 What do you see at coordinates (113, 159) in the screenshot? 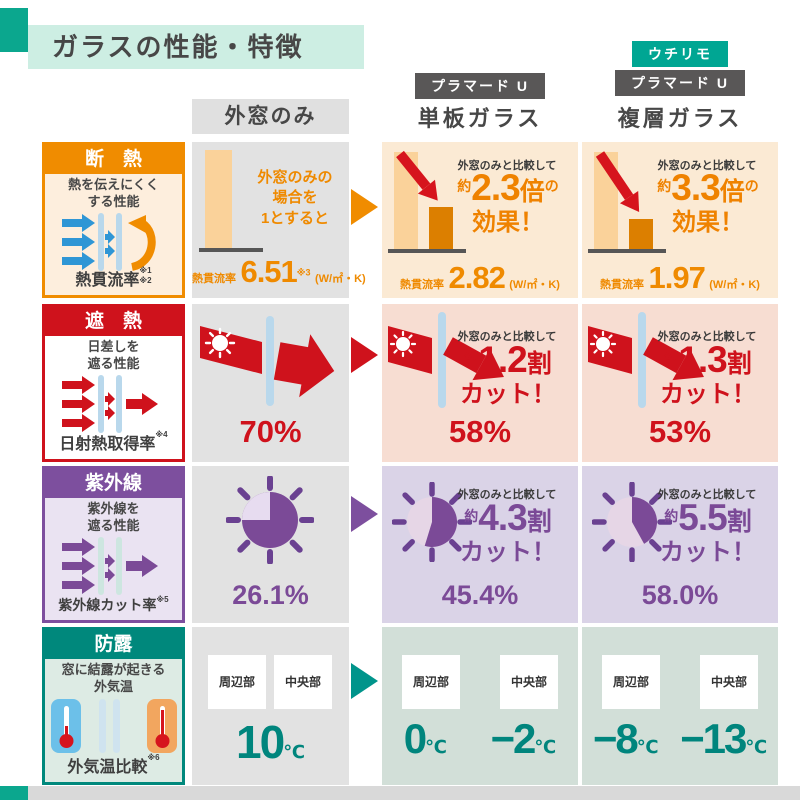
I see `insulation-category-title: 断 熱` at bounding box center [113, 159].